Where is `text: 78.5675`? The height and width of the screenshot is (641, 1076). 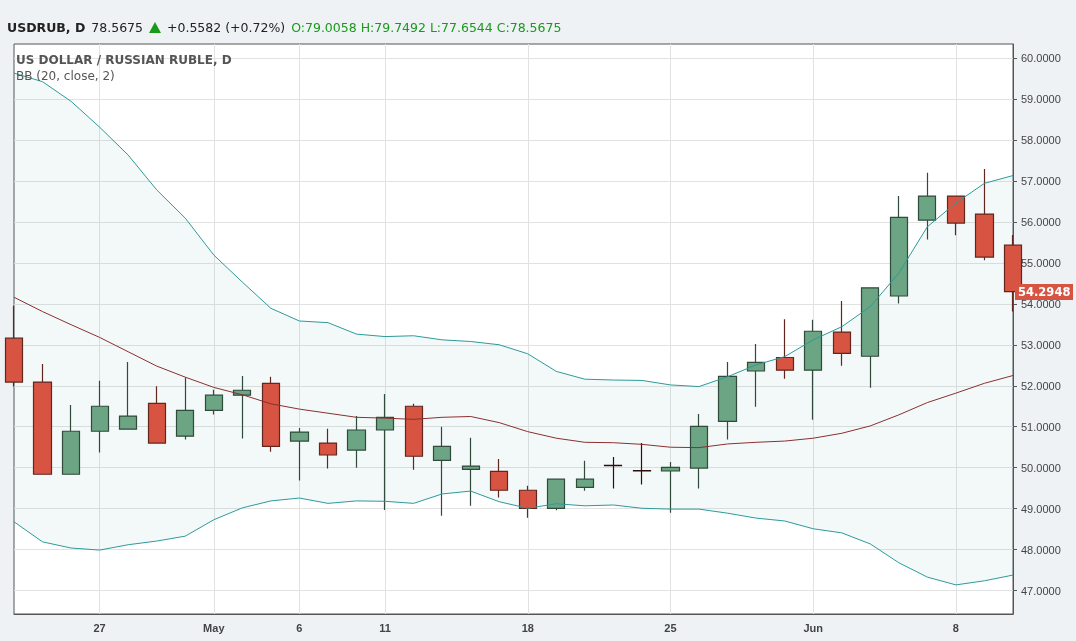 text: 78.5675 is located at coordinates (117, 27).